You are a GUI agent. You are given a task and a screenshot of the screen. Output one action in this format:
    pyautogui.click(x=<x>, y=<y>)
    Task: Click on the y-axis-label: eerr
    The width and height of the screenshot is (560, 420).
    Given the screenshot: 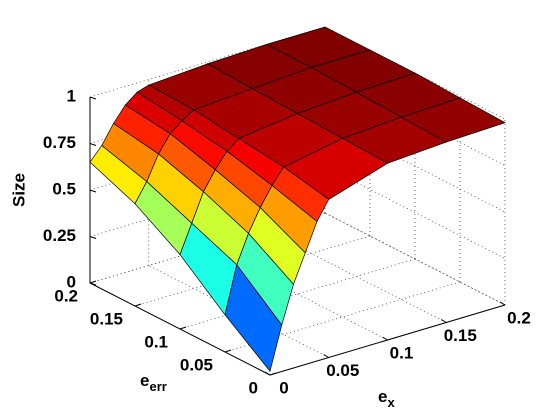 What is the action you would take?
    pyautogui.click(x=153, y=382)
    